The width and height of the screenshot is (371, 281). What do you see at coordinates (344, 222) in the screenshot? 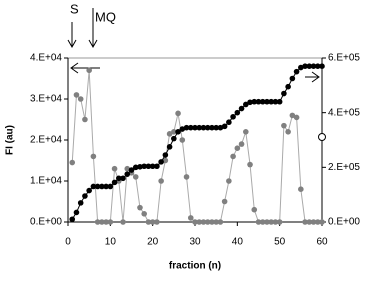
I see `y2-tick-label: 0.E+00` at bounding box center [344, 222].